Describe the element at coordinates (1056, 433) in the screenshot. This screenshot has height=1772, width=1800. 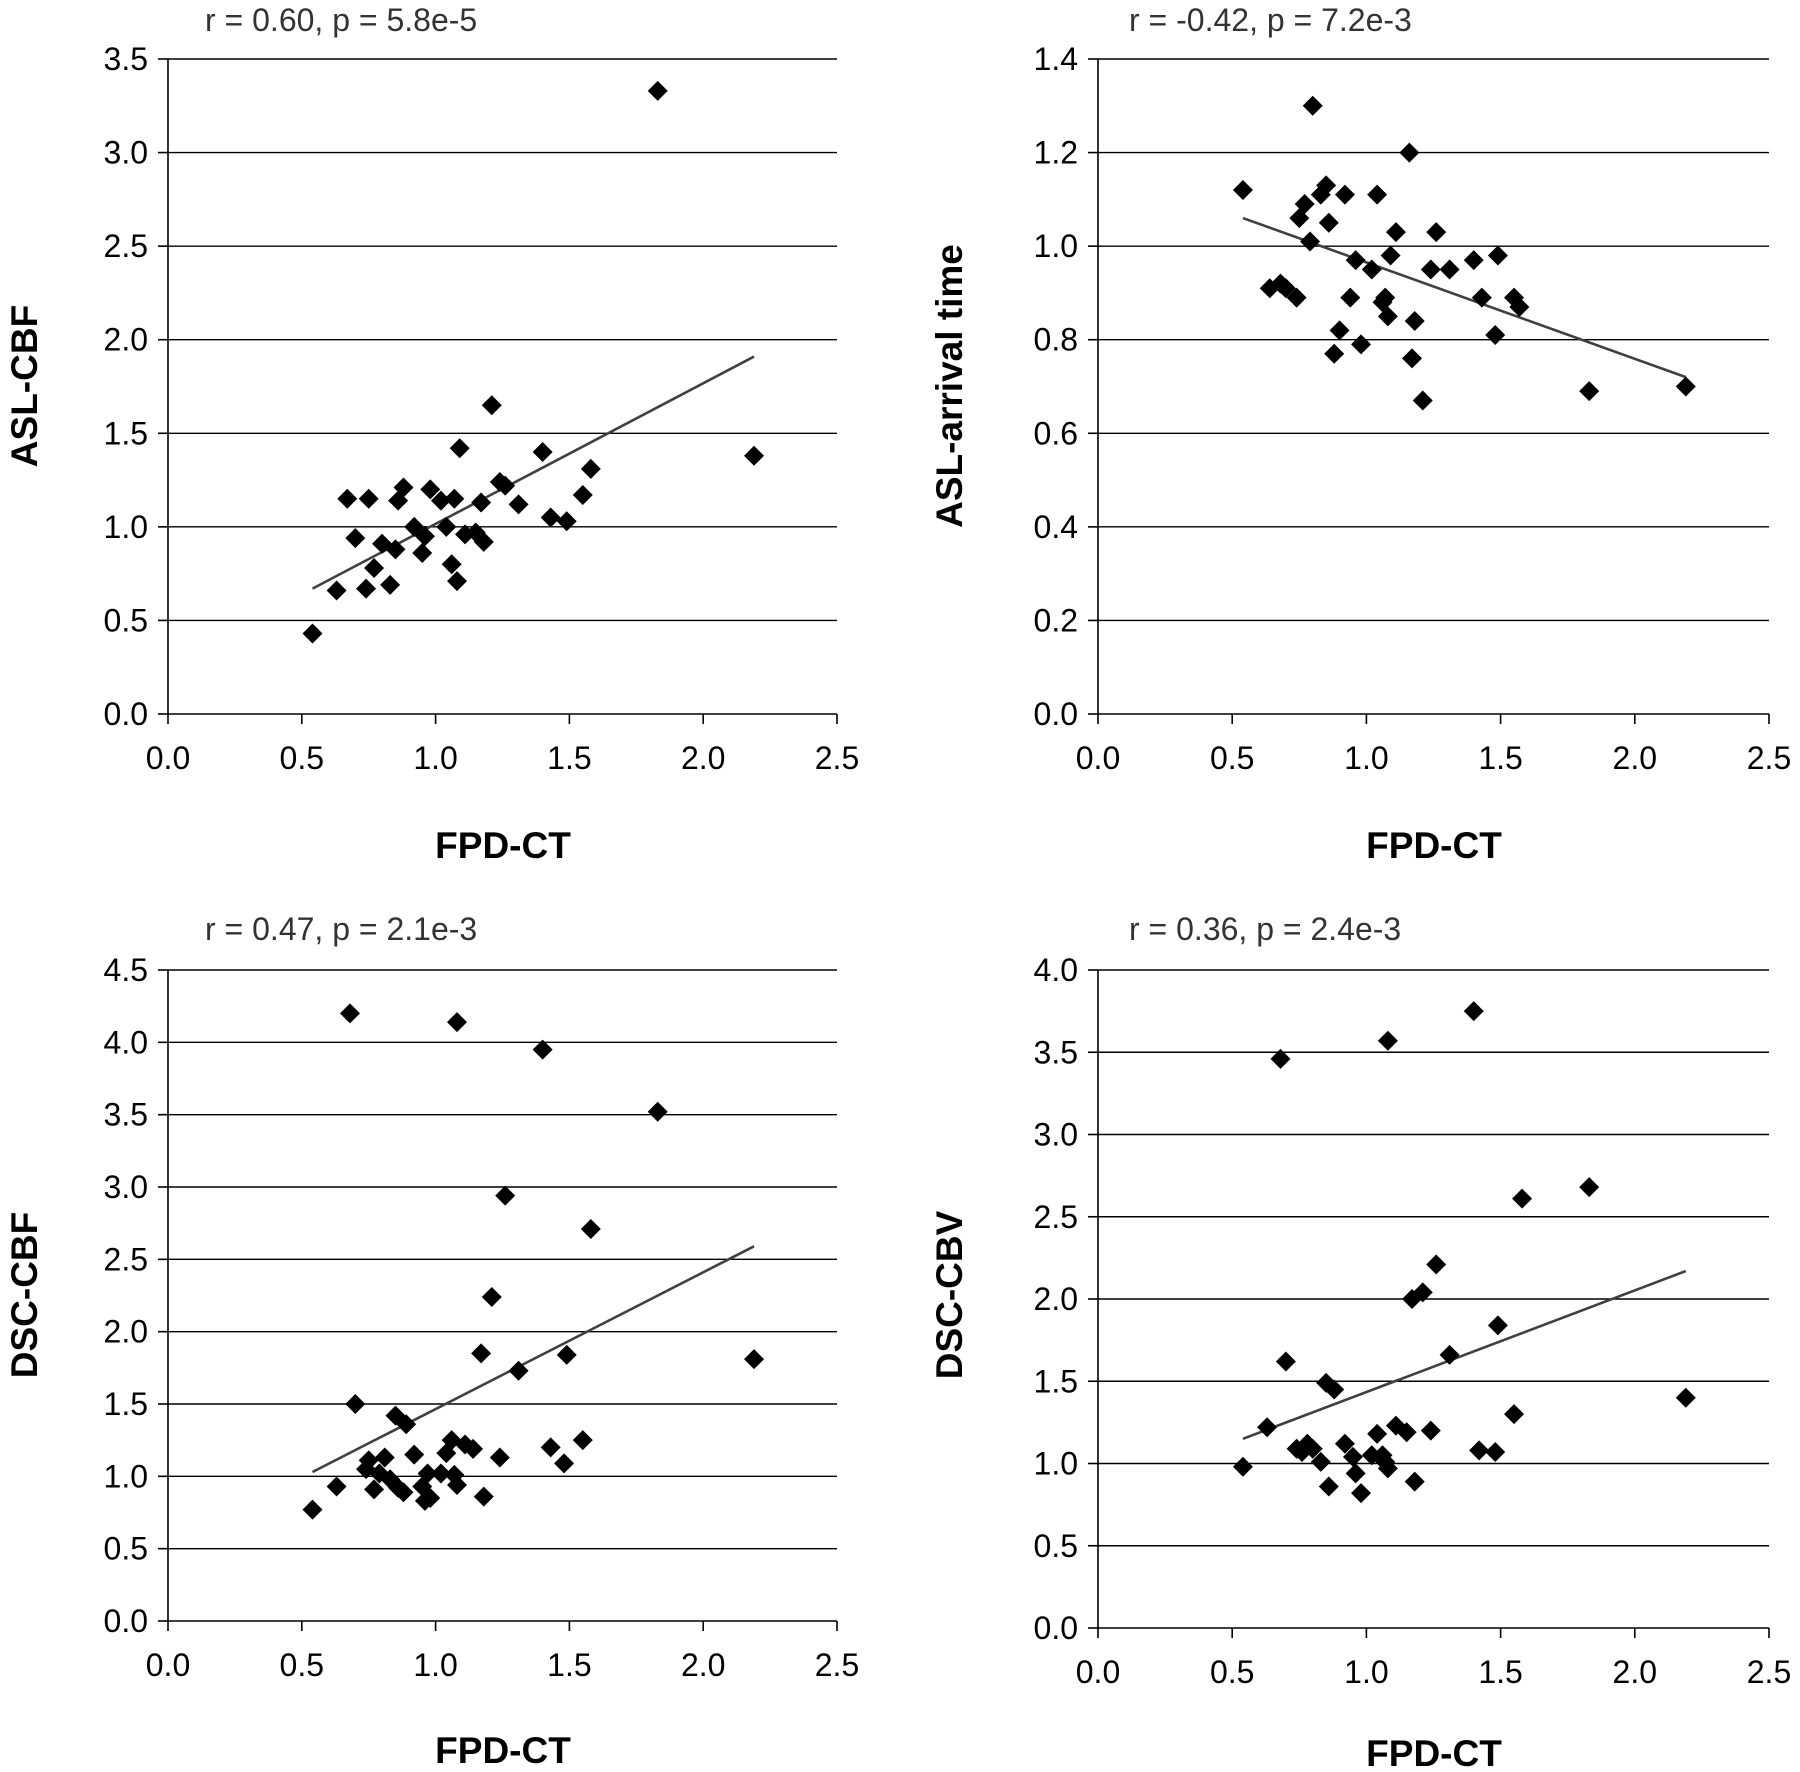
I see `y-tick-label: 0.6` at that location.